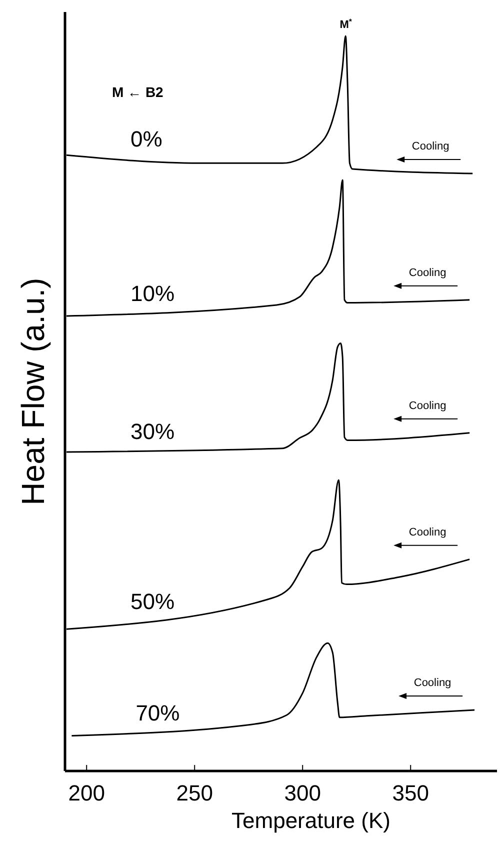 The height and width of the screenshot is (848, 502). What do you see at coordinates (138, 92) in the screenshot?
I see `annotation: M ← B2` at bounding box center [138, 92].